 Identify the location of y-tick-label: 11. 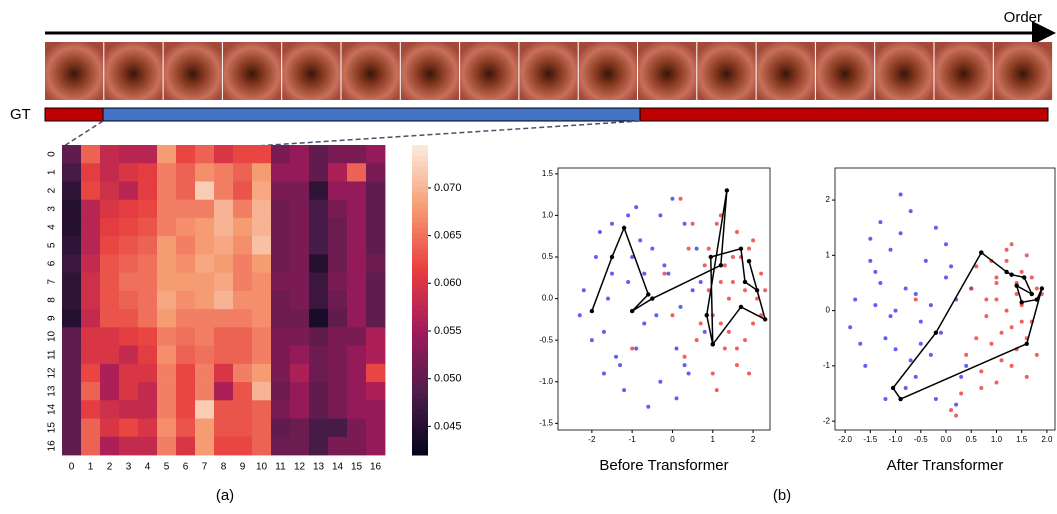
(52, 354).